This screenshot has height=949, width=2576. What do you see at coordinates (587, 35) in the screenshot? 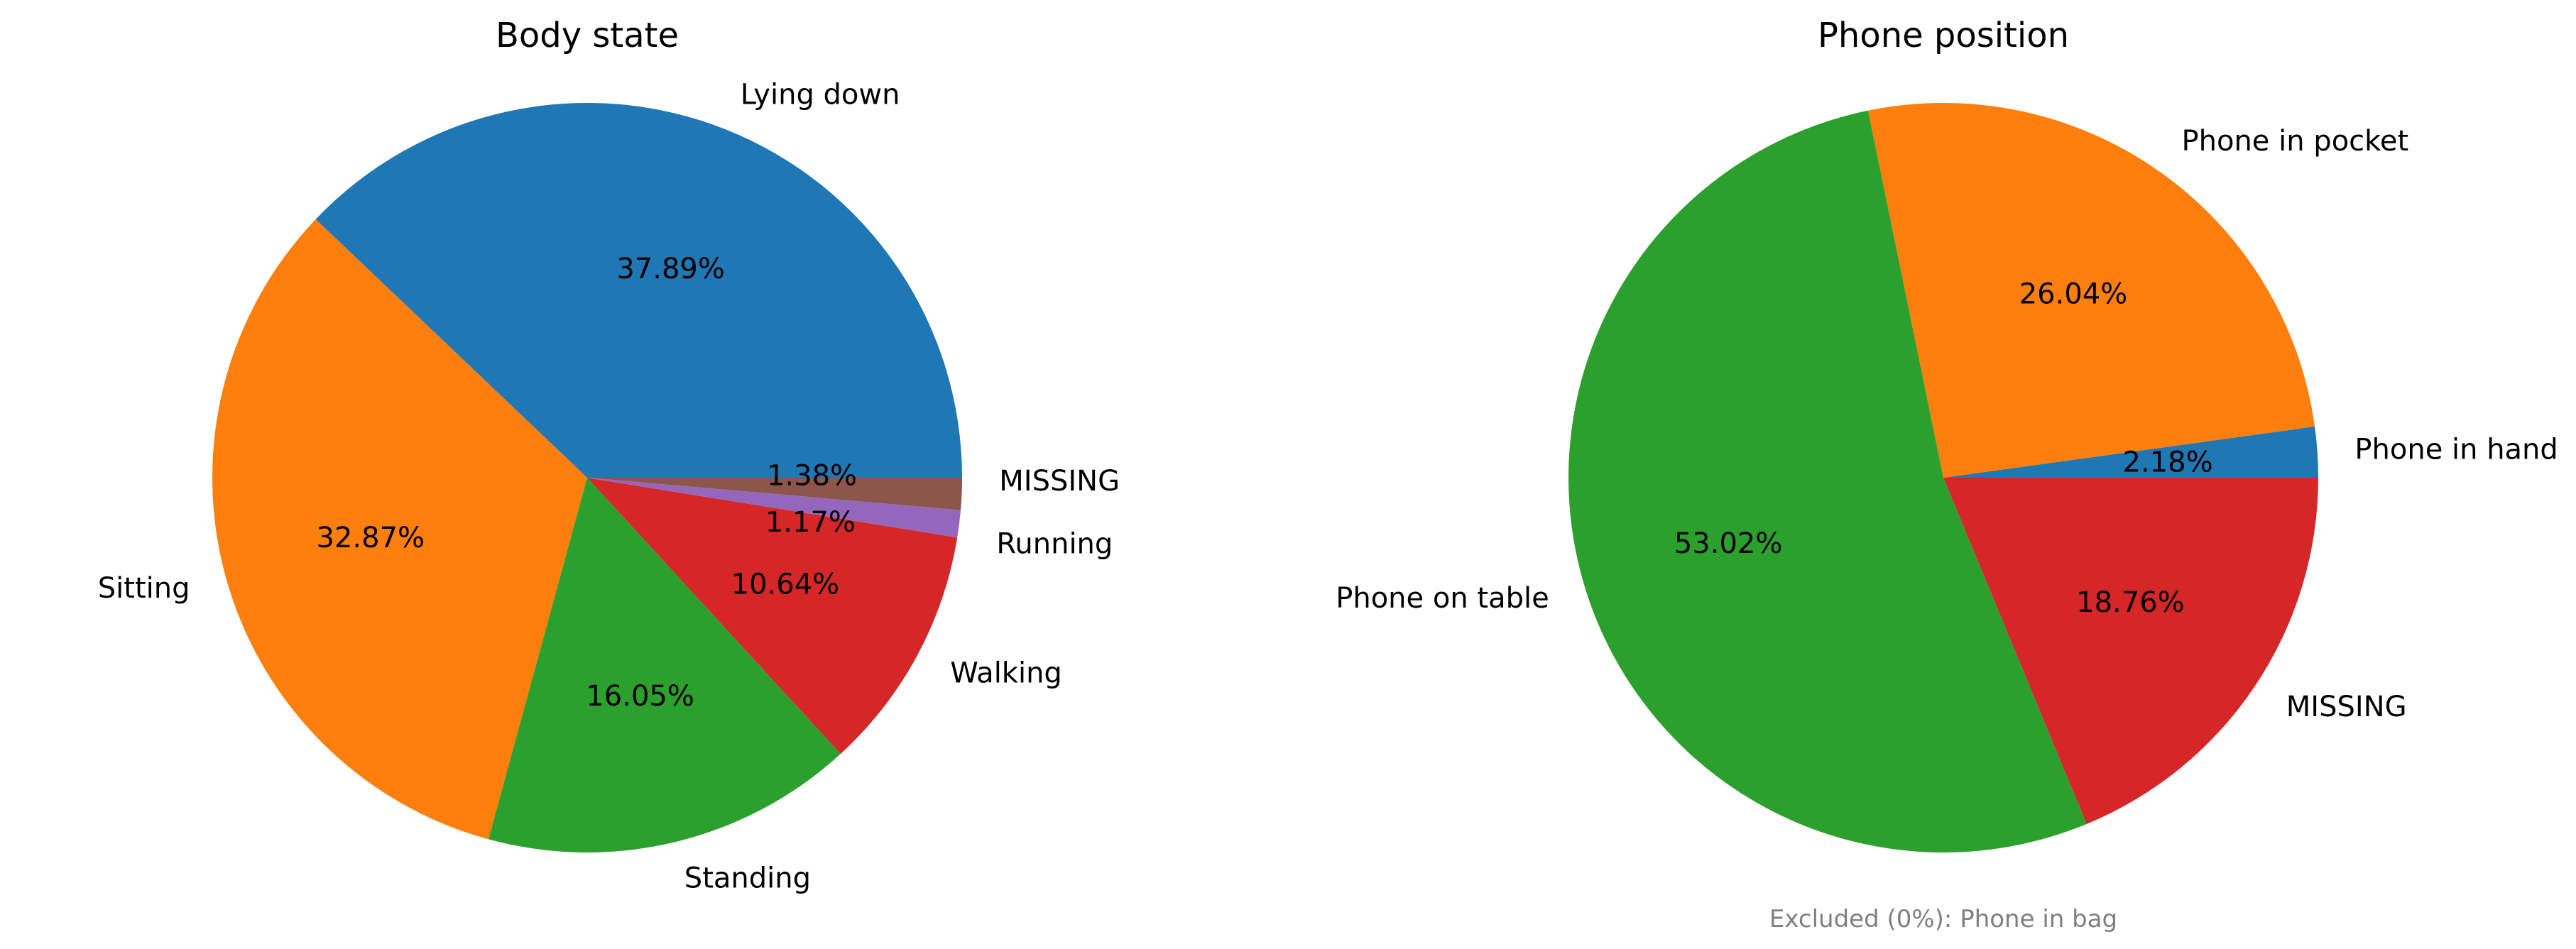
I see `chart-title: Body state` at bounding box center [587, 35].